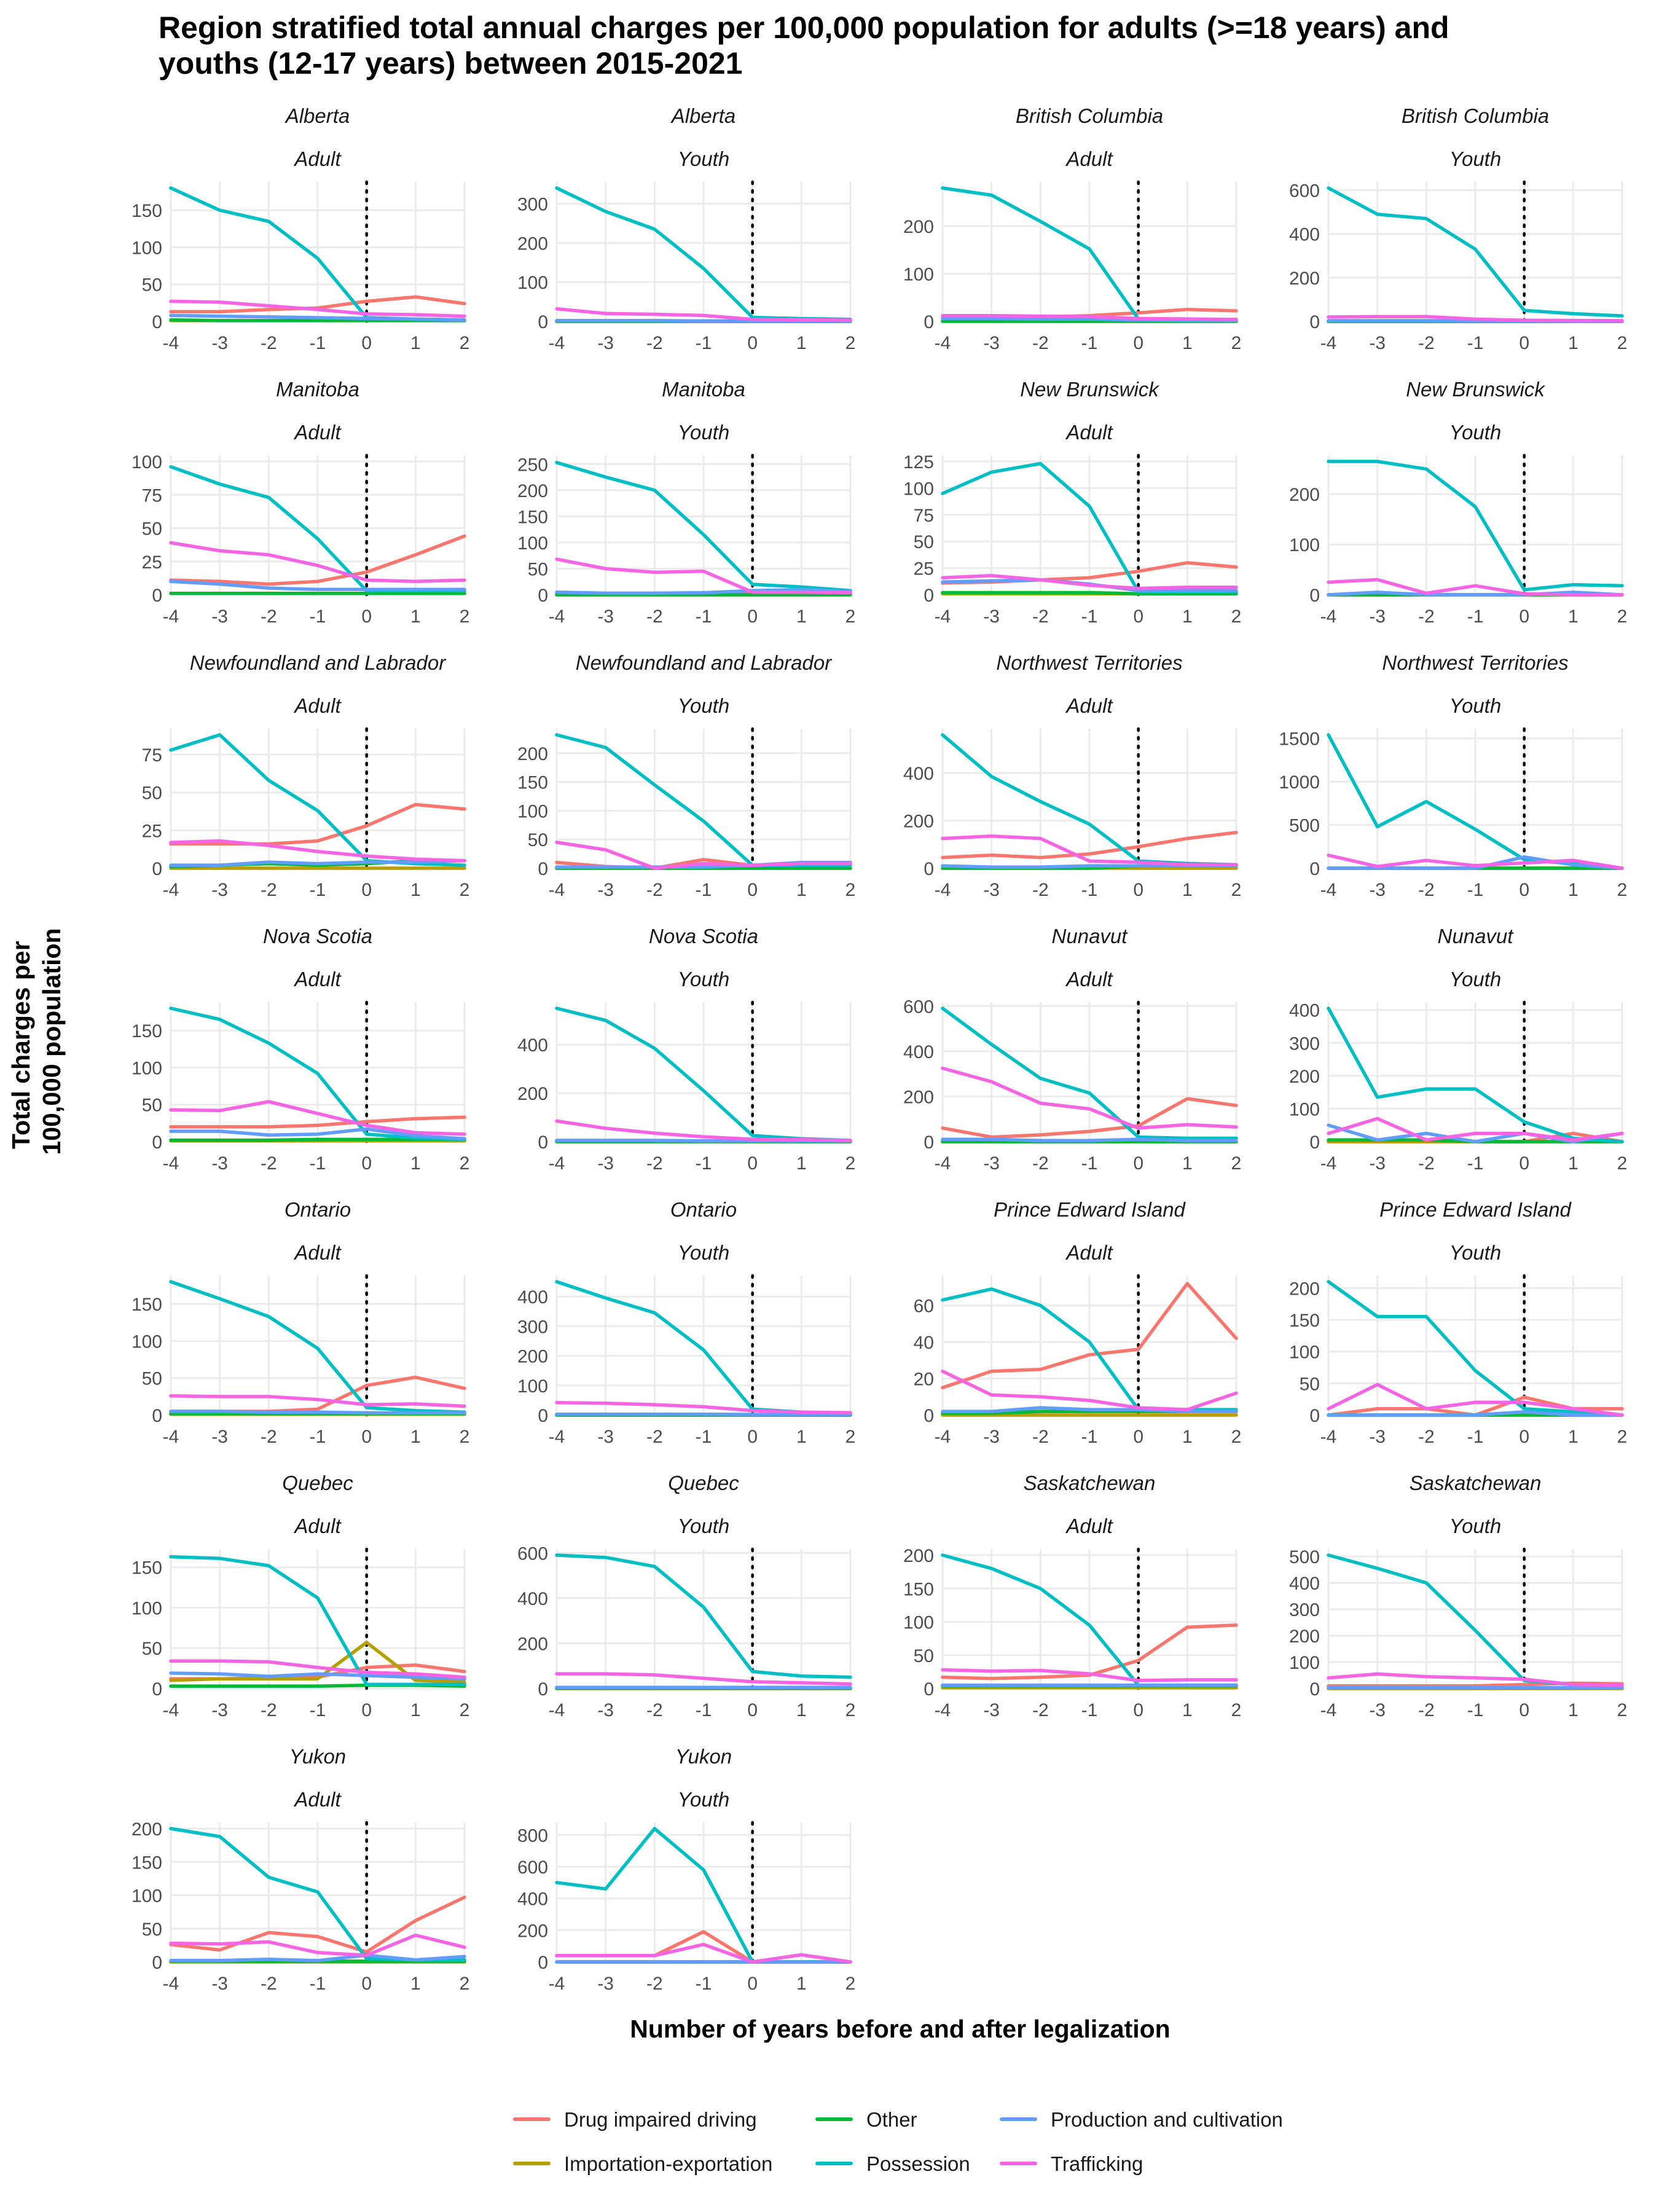 The height and width of the screenshot is (2212, 1659). Describe the element at coordinates (1071, 2163) in the screenshot. I see `legend-item-trafficking: Trafficking` at that location.